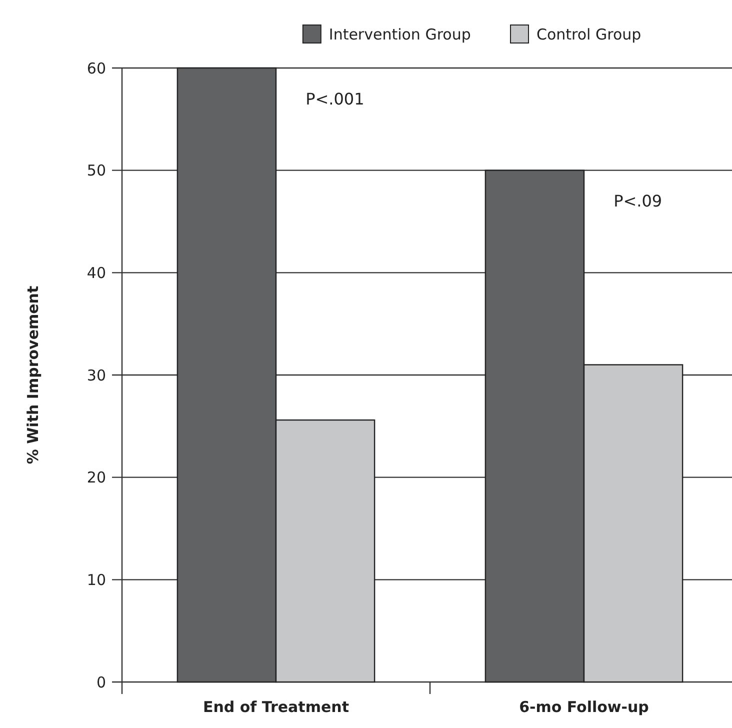  What do you see at coordinates (589, 34) in the screenshot?
I see `legend-label: Control Group` at bounding box center [589, 34].